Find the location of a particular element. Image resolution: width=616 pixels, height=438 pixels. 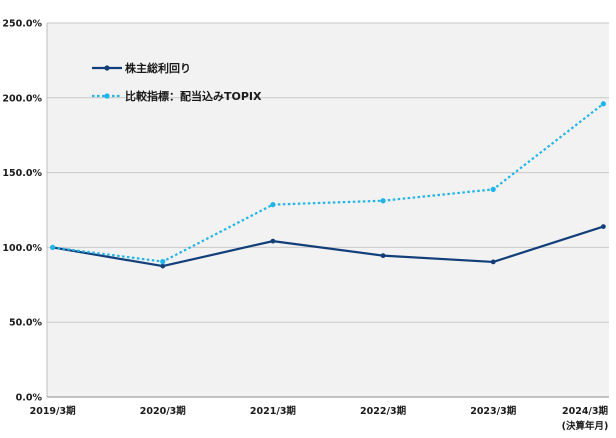

y-tick-label: 200.0% is located at coordinates (22, 98).